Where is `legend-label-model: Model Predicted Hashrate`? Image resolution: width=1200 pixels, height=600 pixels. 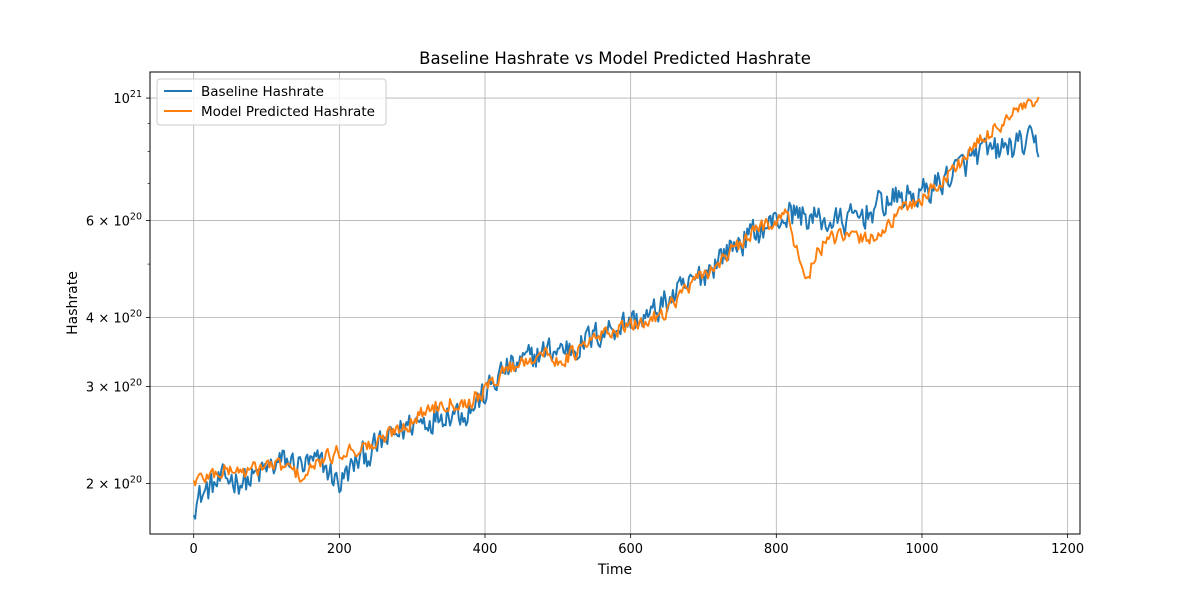 legend-label-model: Model Predicted Hashrate is located at coordinates (288, 112).